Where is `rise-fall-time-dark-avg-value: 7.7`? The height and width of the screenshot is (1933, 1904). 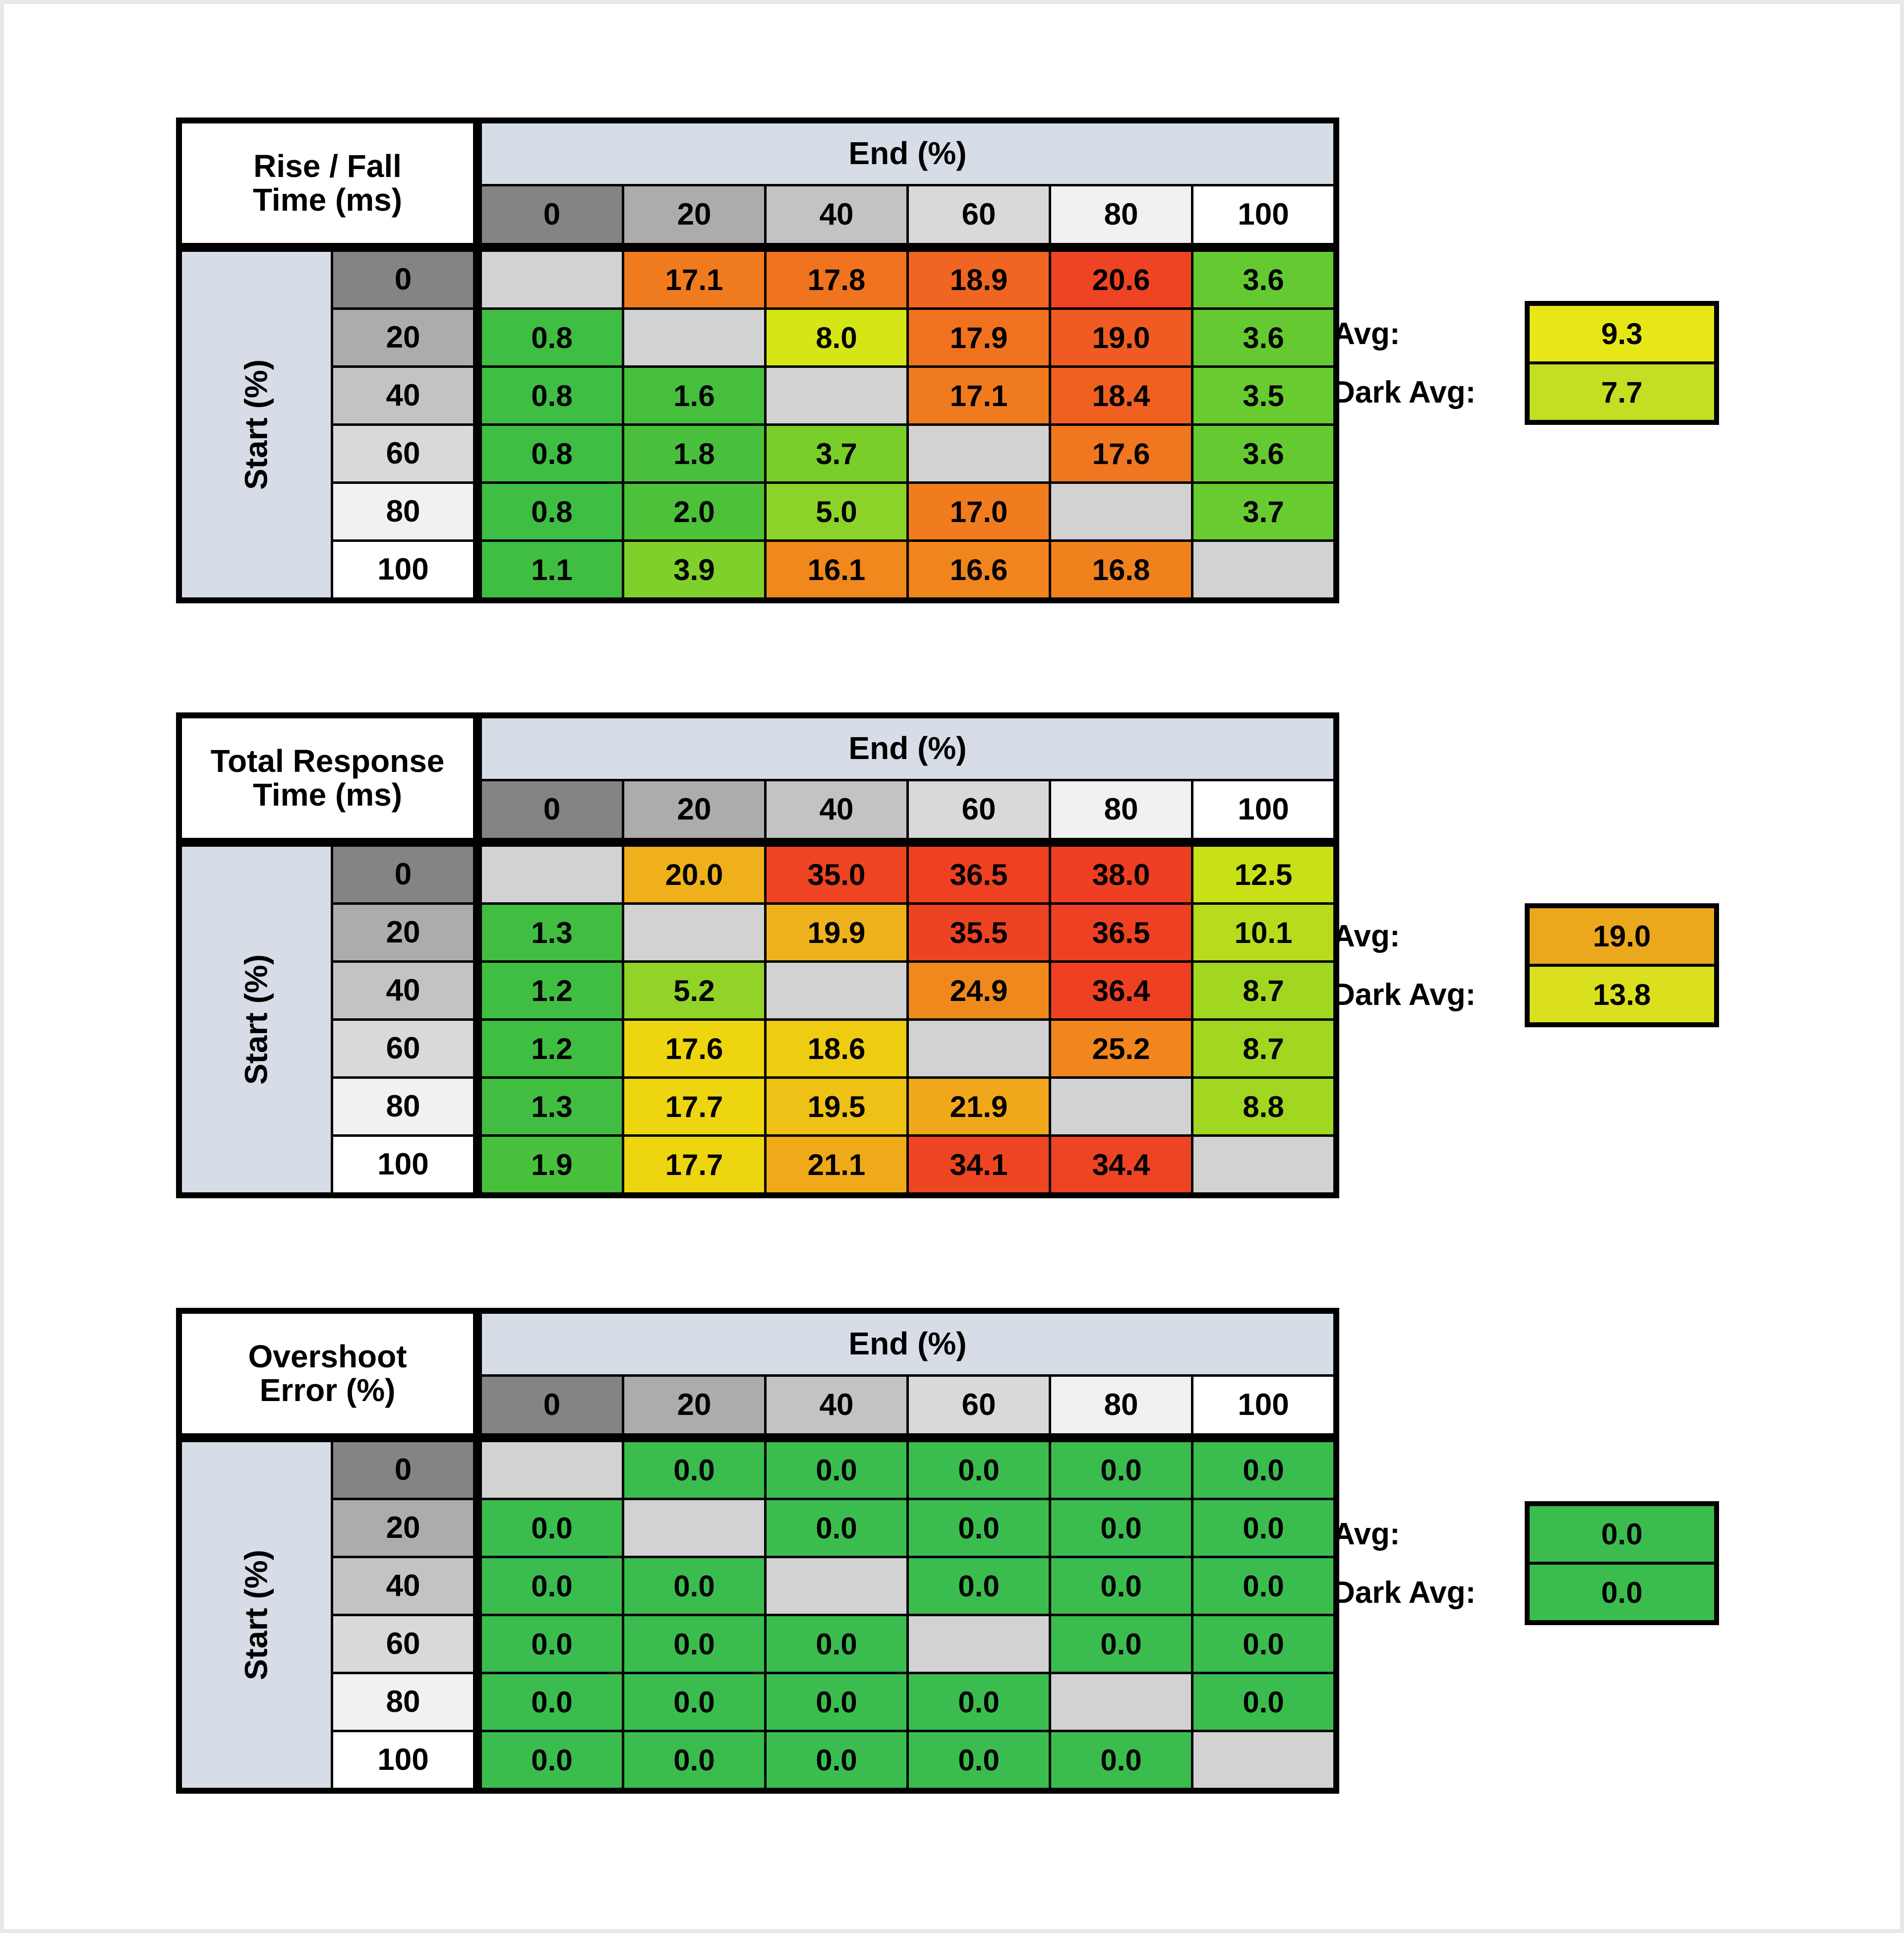 rise-fall-time-dark-avg-value: 7.7 is located at coordinates (1622, 392).